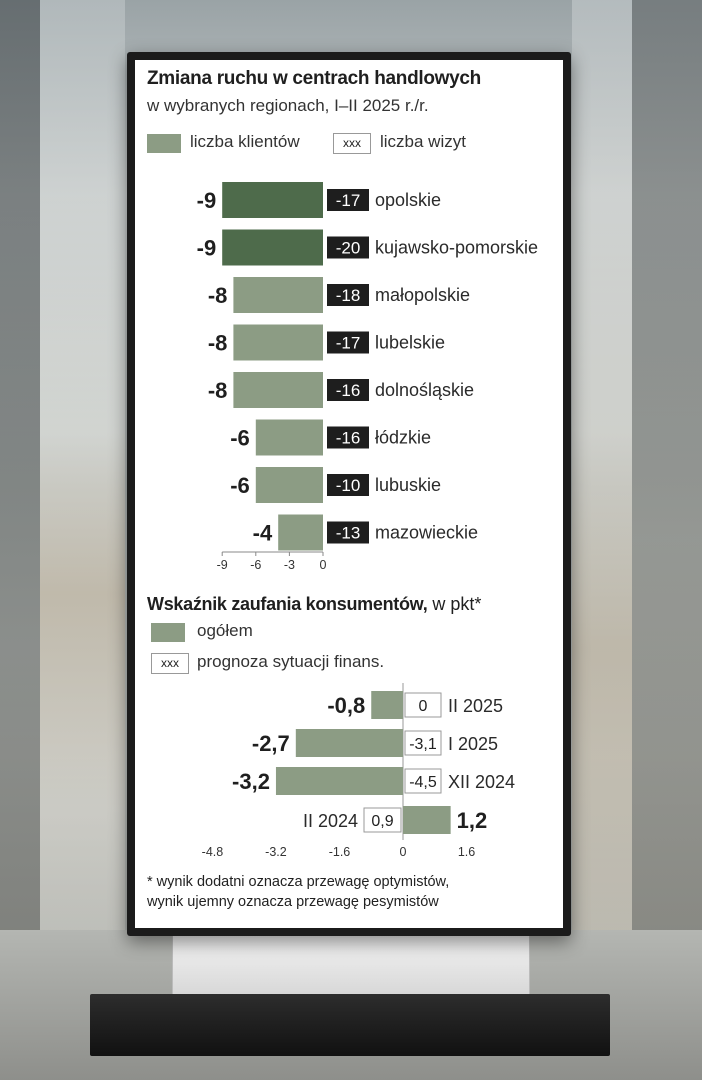 The height and width of the screenshot is (1080, 702). Describe the element at coordinates (291, 661) in the screenshot. I see `chart2-legend-label-forecast: prognoza sytuacji finans.` at that location.